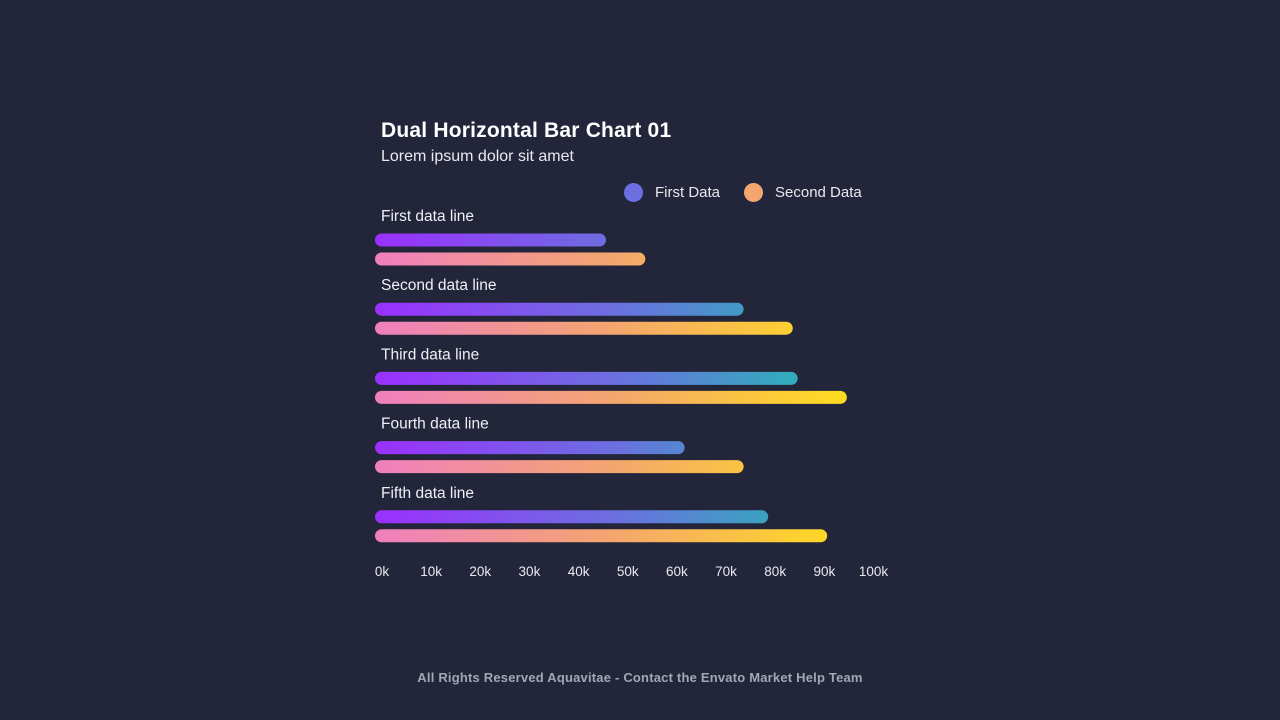  What do you see at coordinates (775, 571) in the screenshot?
I see `x-tick-label-80k: 80k` at bounding box center [775, 571].